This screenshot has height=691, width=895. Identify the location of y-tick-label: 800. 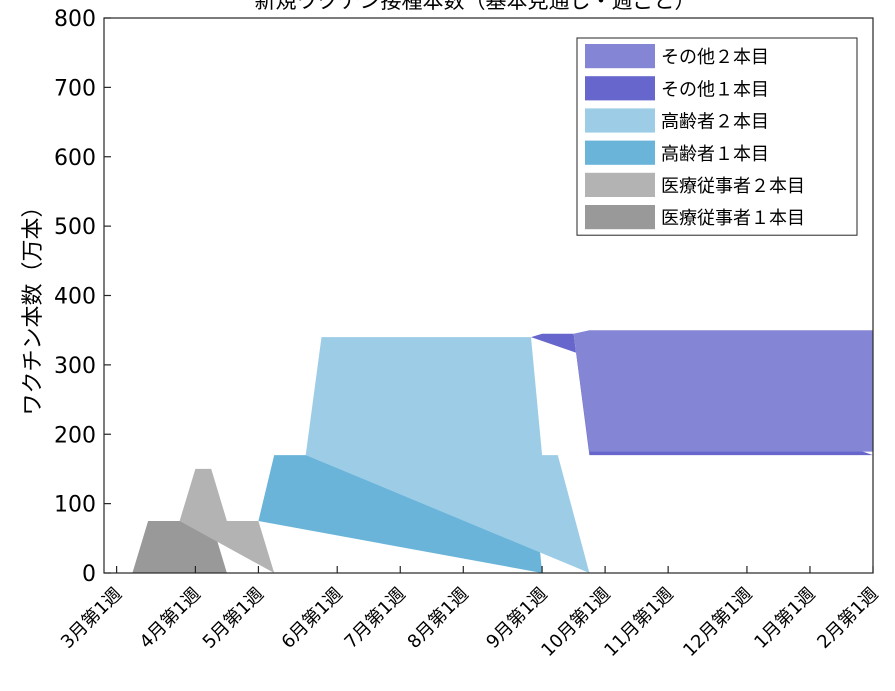
(75, 19).